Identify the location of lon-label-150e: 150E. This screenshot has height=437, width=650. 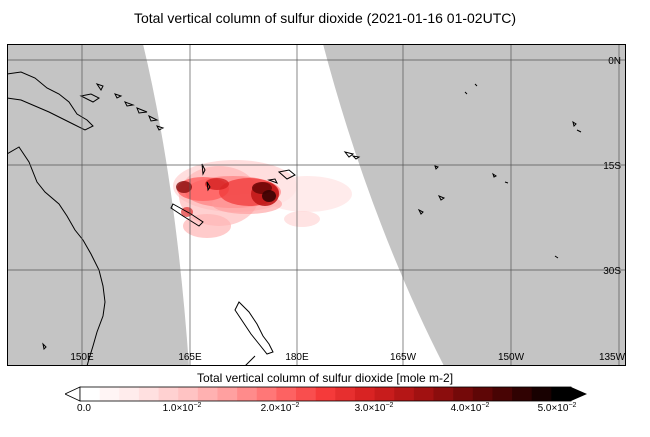
(82, 357).